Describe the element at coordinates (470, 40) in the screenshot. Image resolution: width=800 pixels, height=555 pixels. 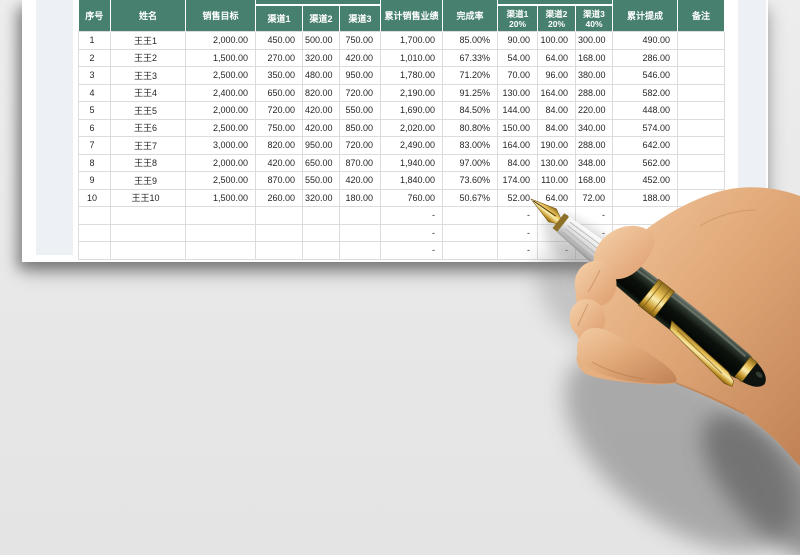
I see `table-cell: 85.00%` at that location.